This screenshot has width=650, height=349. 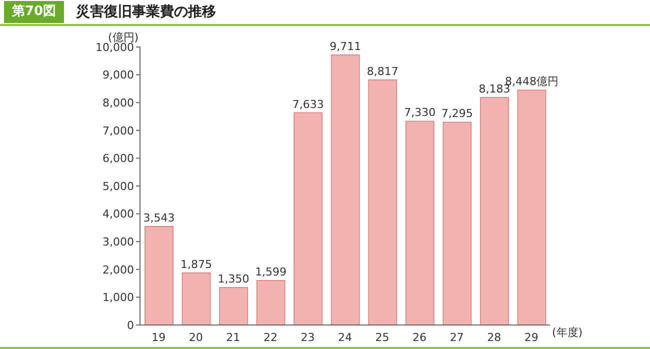 What do you see at coordinates (195, 337) in the screenshot?
I see `x-tick-label: 20` at bounding box center [195, 337].